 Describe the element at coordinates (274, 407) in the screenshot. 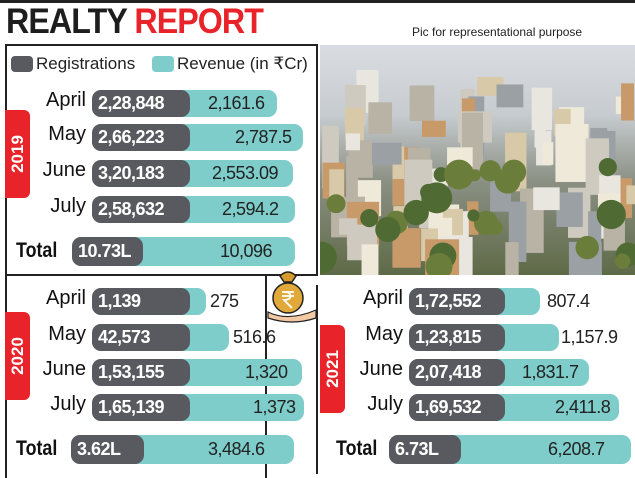

I see `revenue-value: 1,373` at that location.